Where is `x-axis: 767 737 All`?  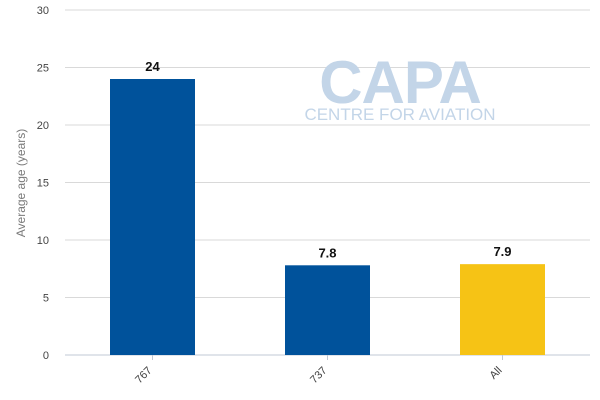
x-axis: 767 737 All is located at coordinates (319, 370).